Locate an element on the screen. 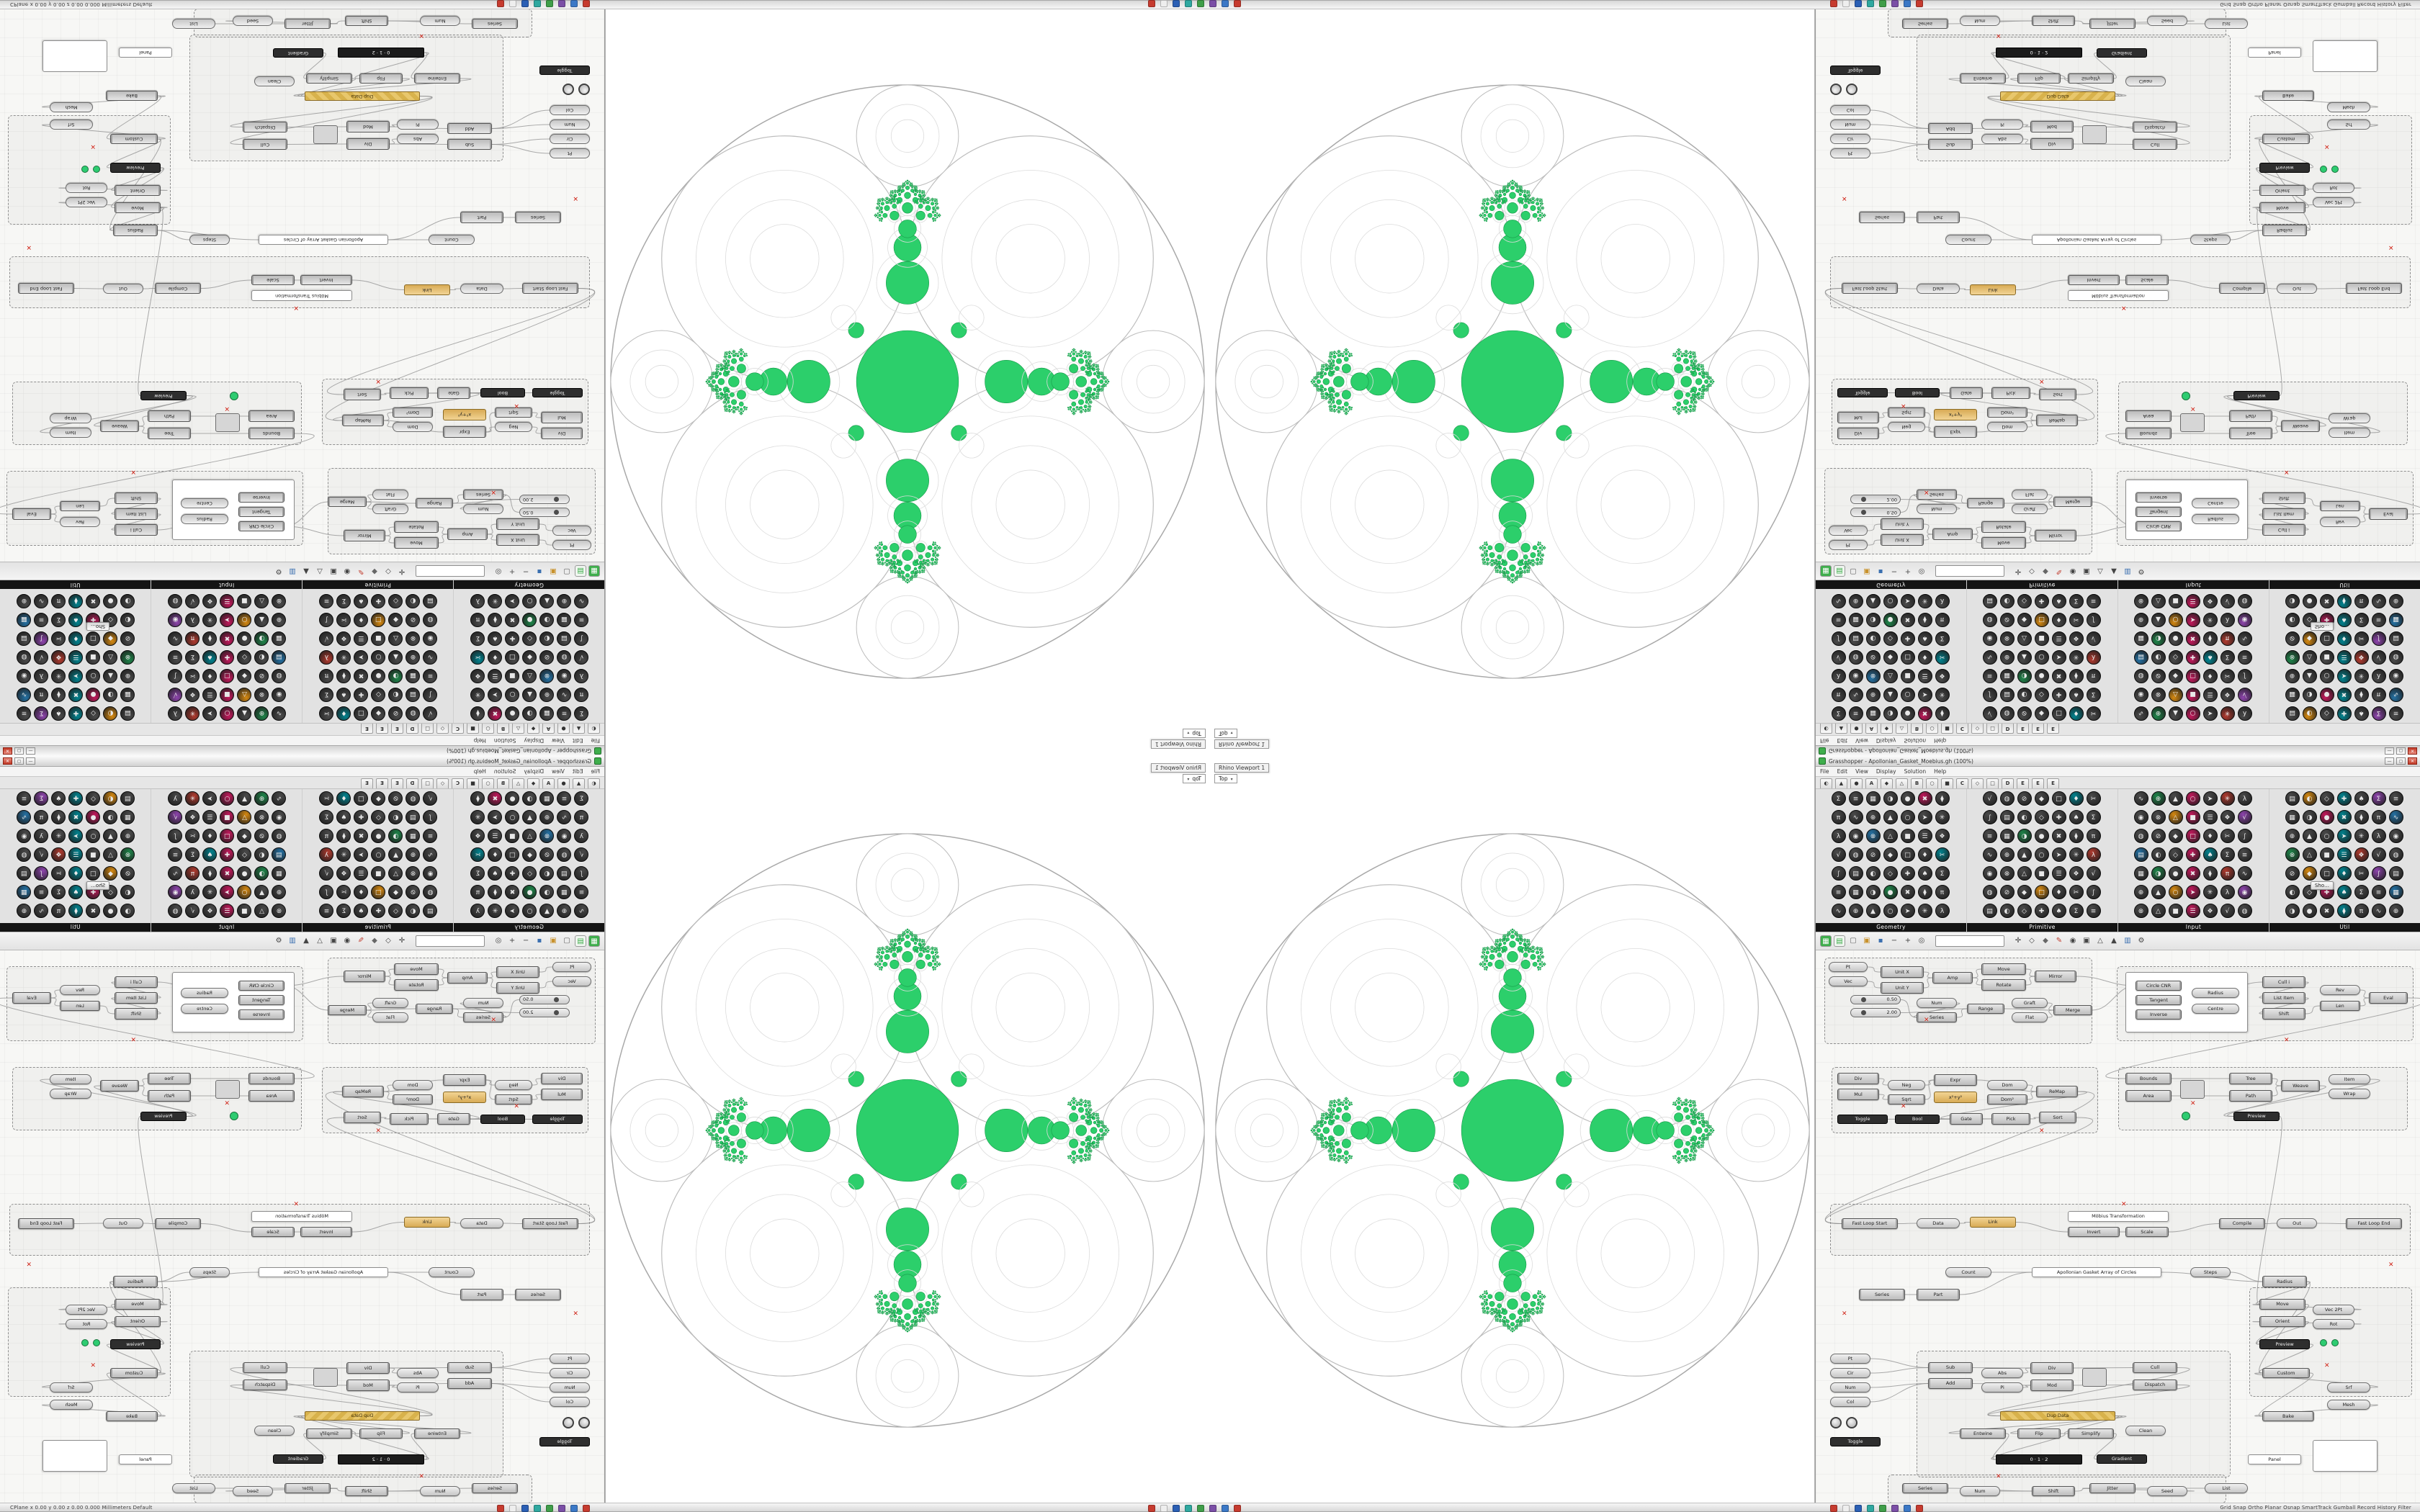 The width and height of the screenshot is (2420, 1512). component-icon: ◇ is located at coordinates (2175, 854).